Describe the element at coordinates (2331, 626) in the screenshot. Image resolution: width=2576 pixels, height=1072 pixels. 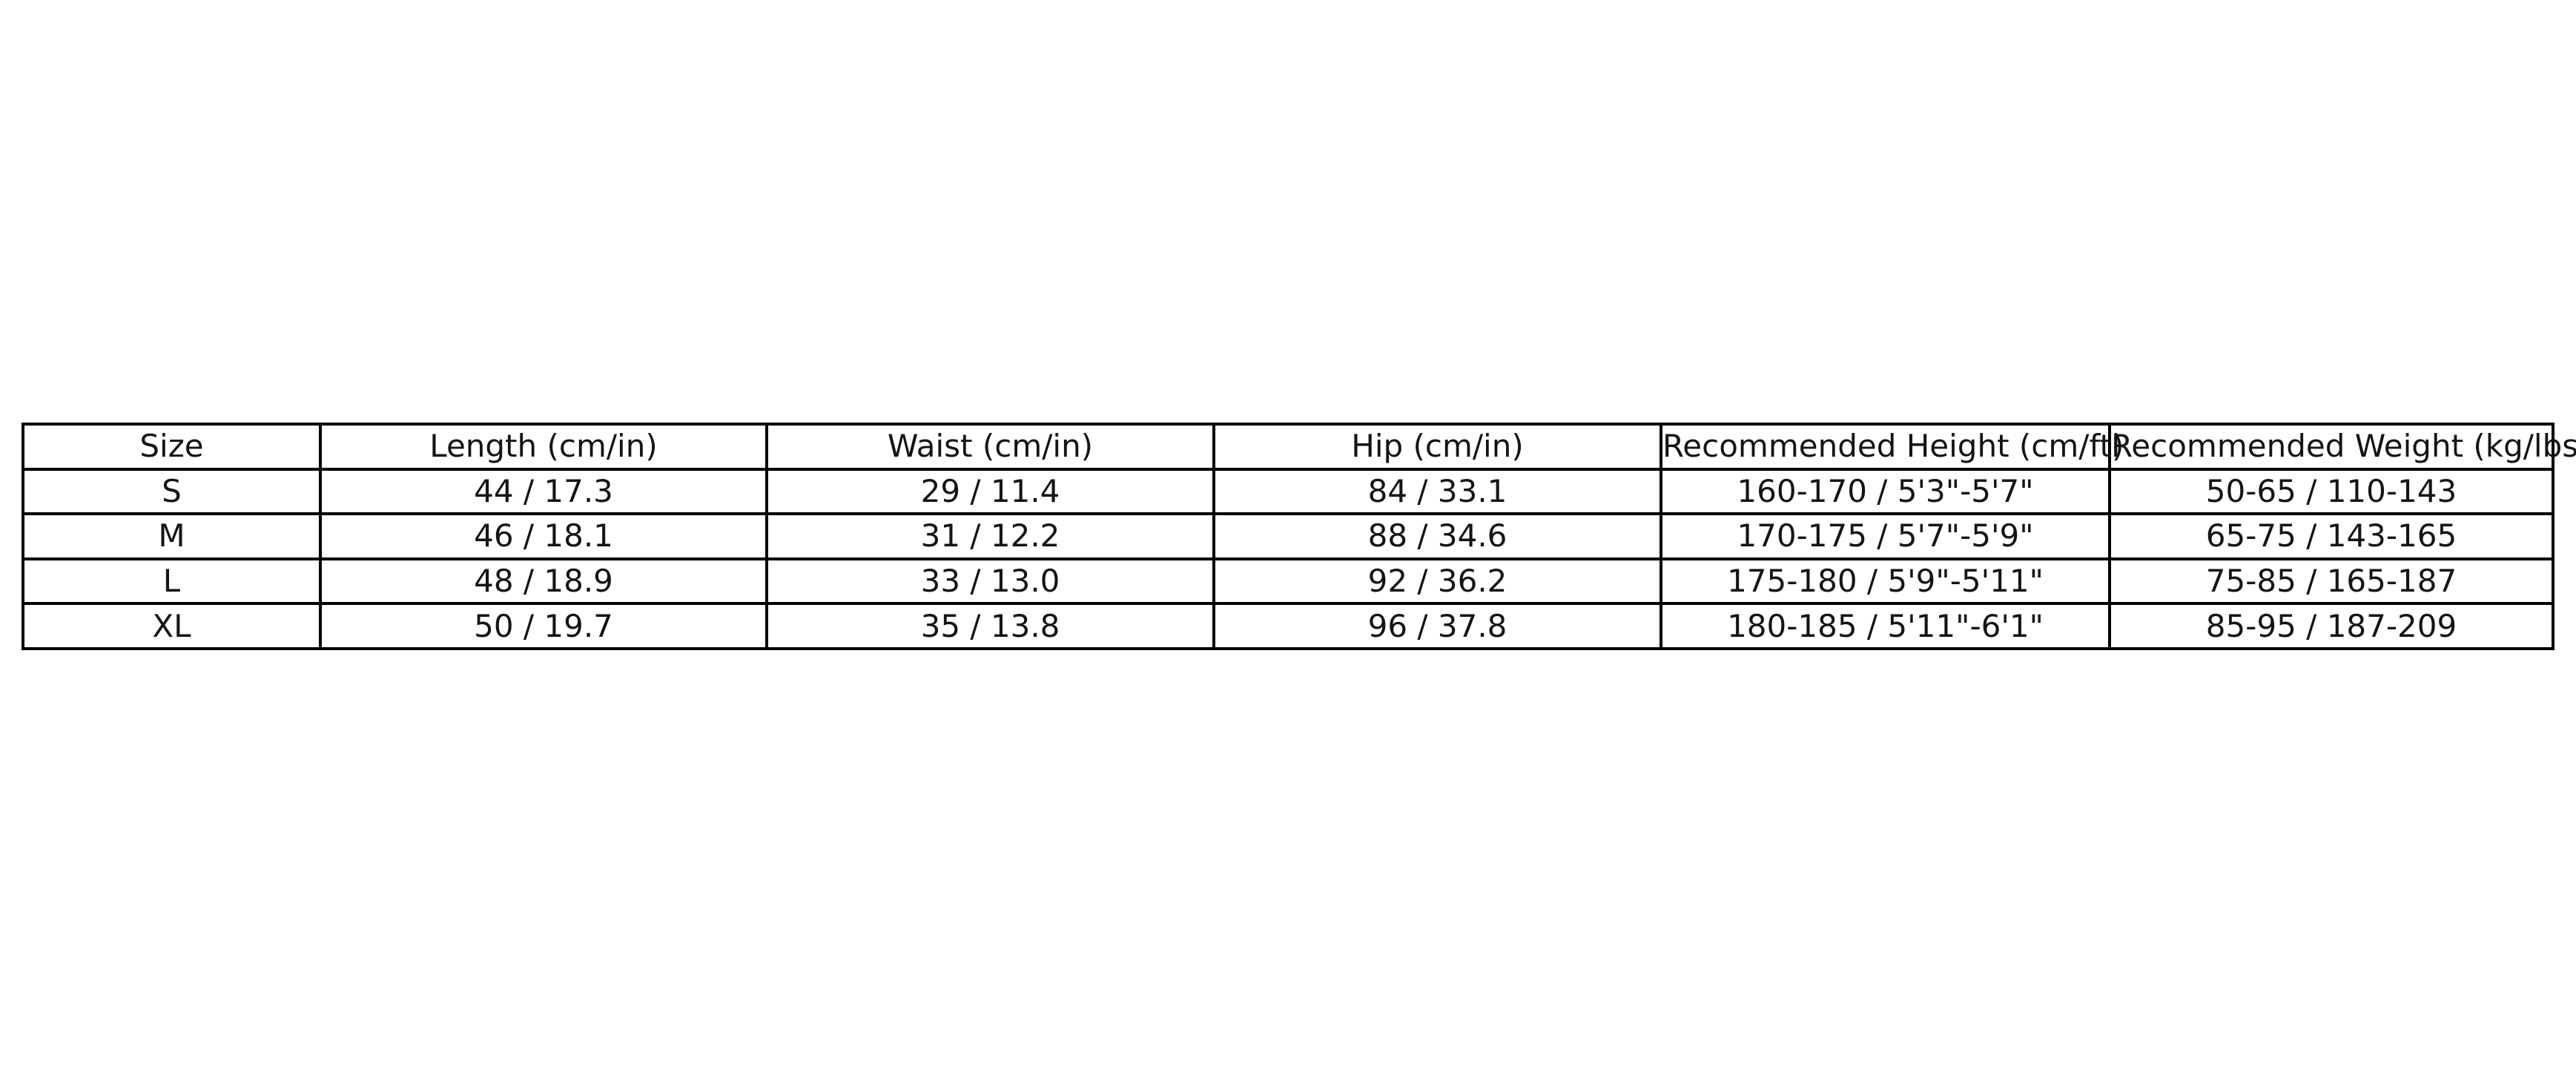
I see `cell-recommended-weight: 85-95 / 187-209` at that location.